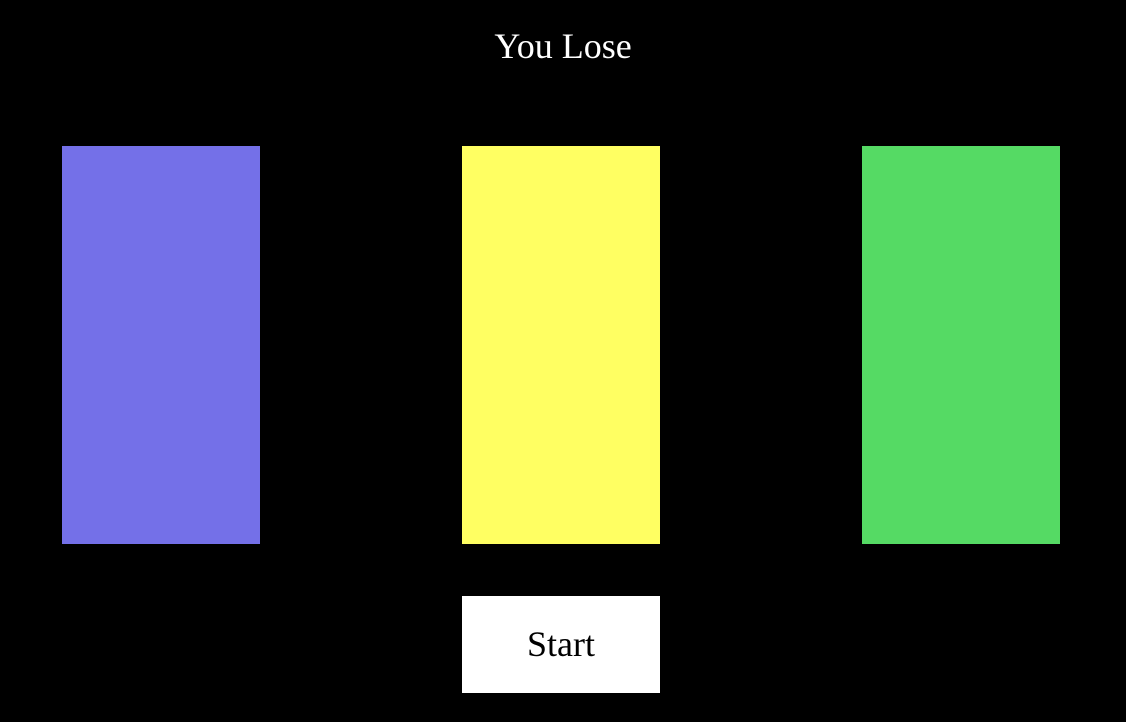  I want to click on start-button: Start, so click(561, 644).